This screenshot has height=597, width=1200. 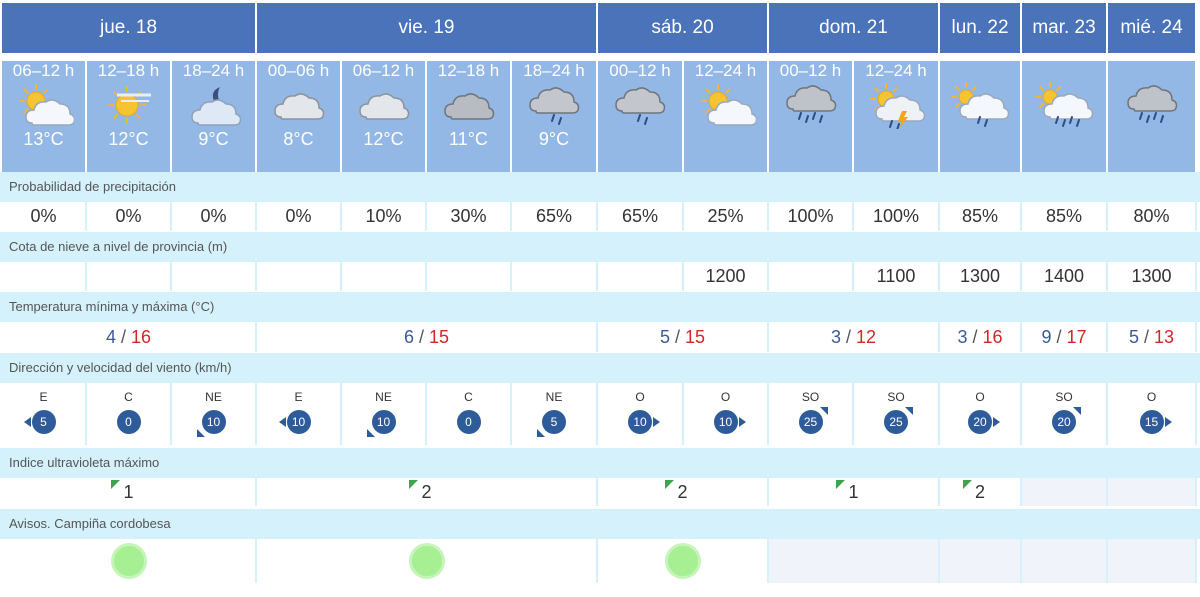 I want to click on period-cell: 12–24 h, so click(x=897, y=115).